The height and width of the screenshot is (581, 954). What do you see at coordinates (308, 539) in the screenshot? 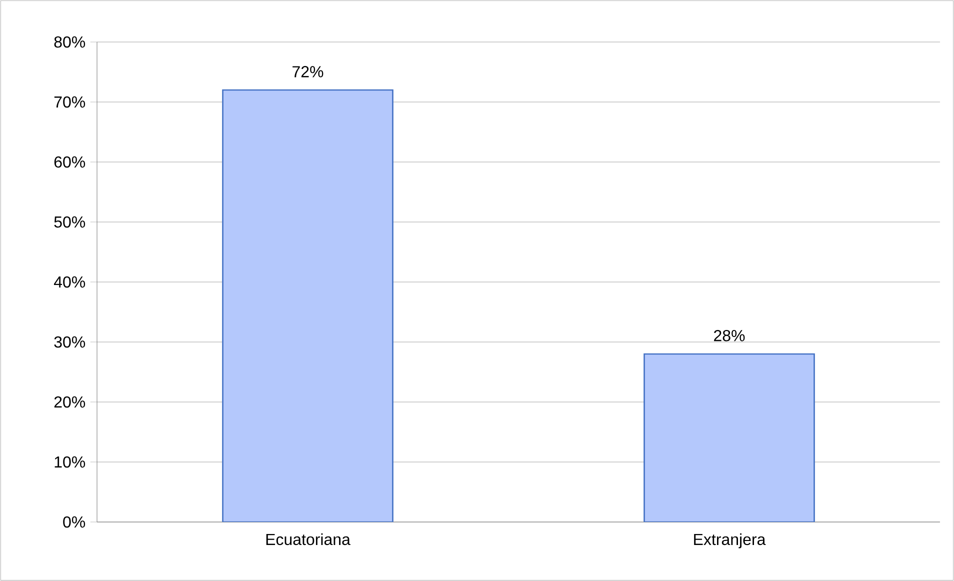
I see `x-tick-label: Ecuatoriana` at bounding box center [308, 539].